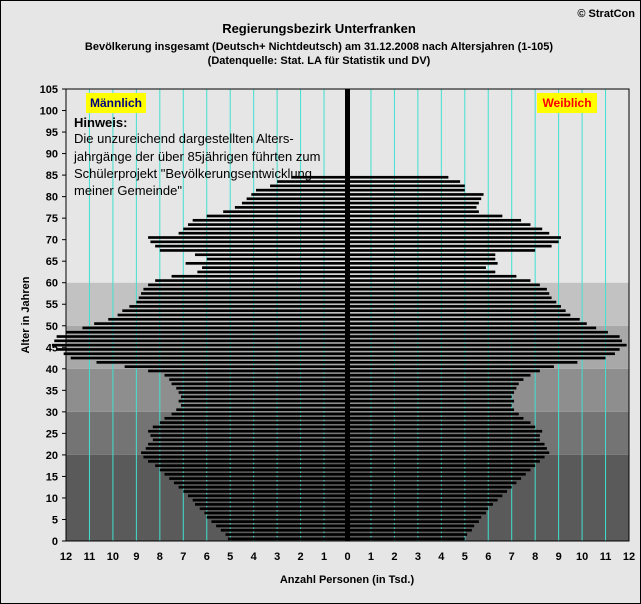  What do you see at coordinates (193, 173) in the screenshot?
I see `annotation-line: Schülerprojekt "Bevölkerungsentwicklung` at bounding box center [193, 173].